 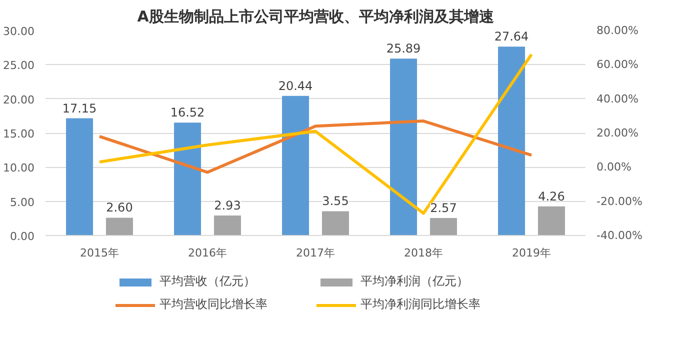 I want to click on chart-title: A股生物制品上市公司平均营收、平均净利润及其增速, so click(x=316, y=17).